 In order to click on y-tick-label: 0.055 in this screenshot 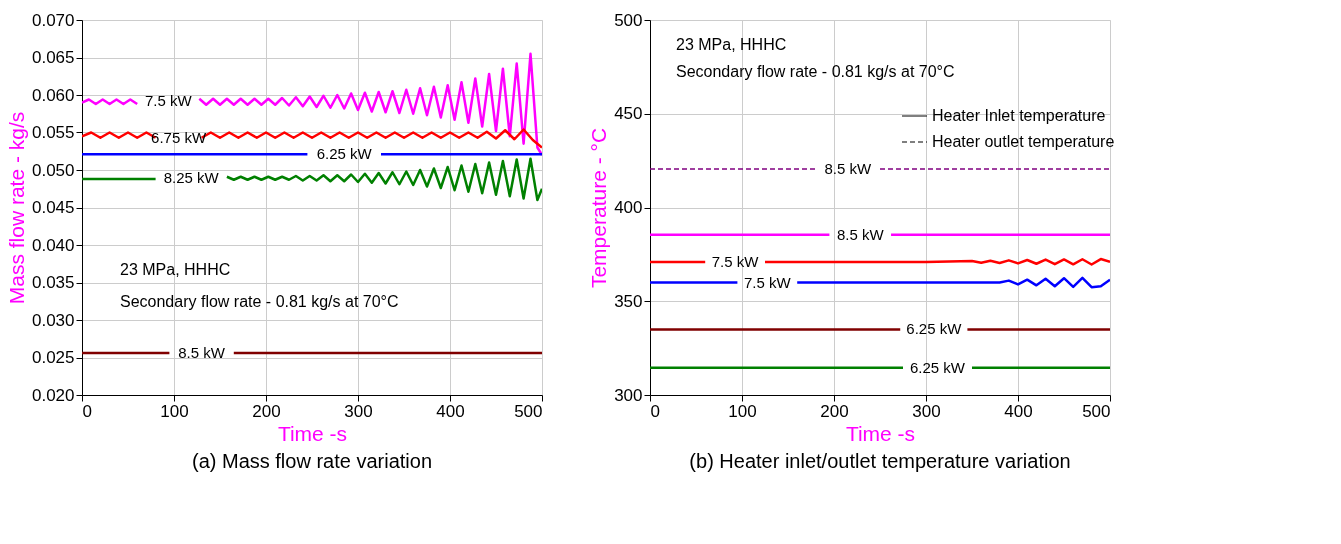, I will do `click(53, 132)`.